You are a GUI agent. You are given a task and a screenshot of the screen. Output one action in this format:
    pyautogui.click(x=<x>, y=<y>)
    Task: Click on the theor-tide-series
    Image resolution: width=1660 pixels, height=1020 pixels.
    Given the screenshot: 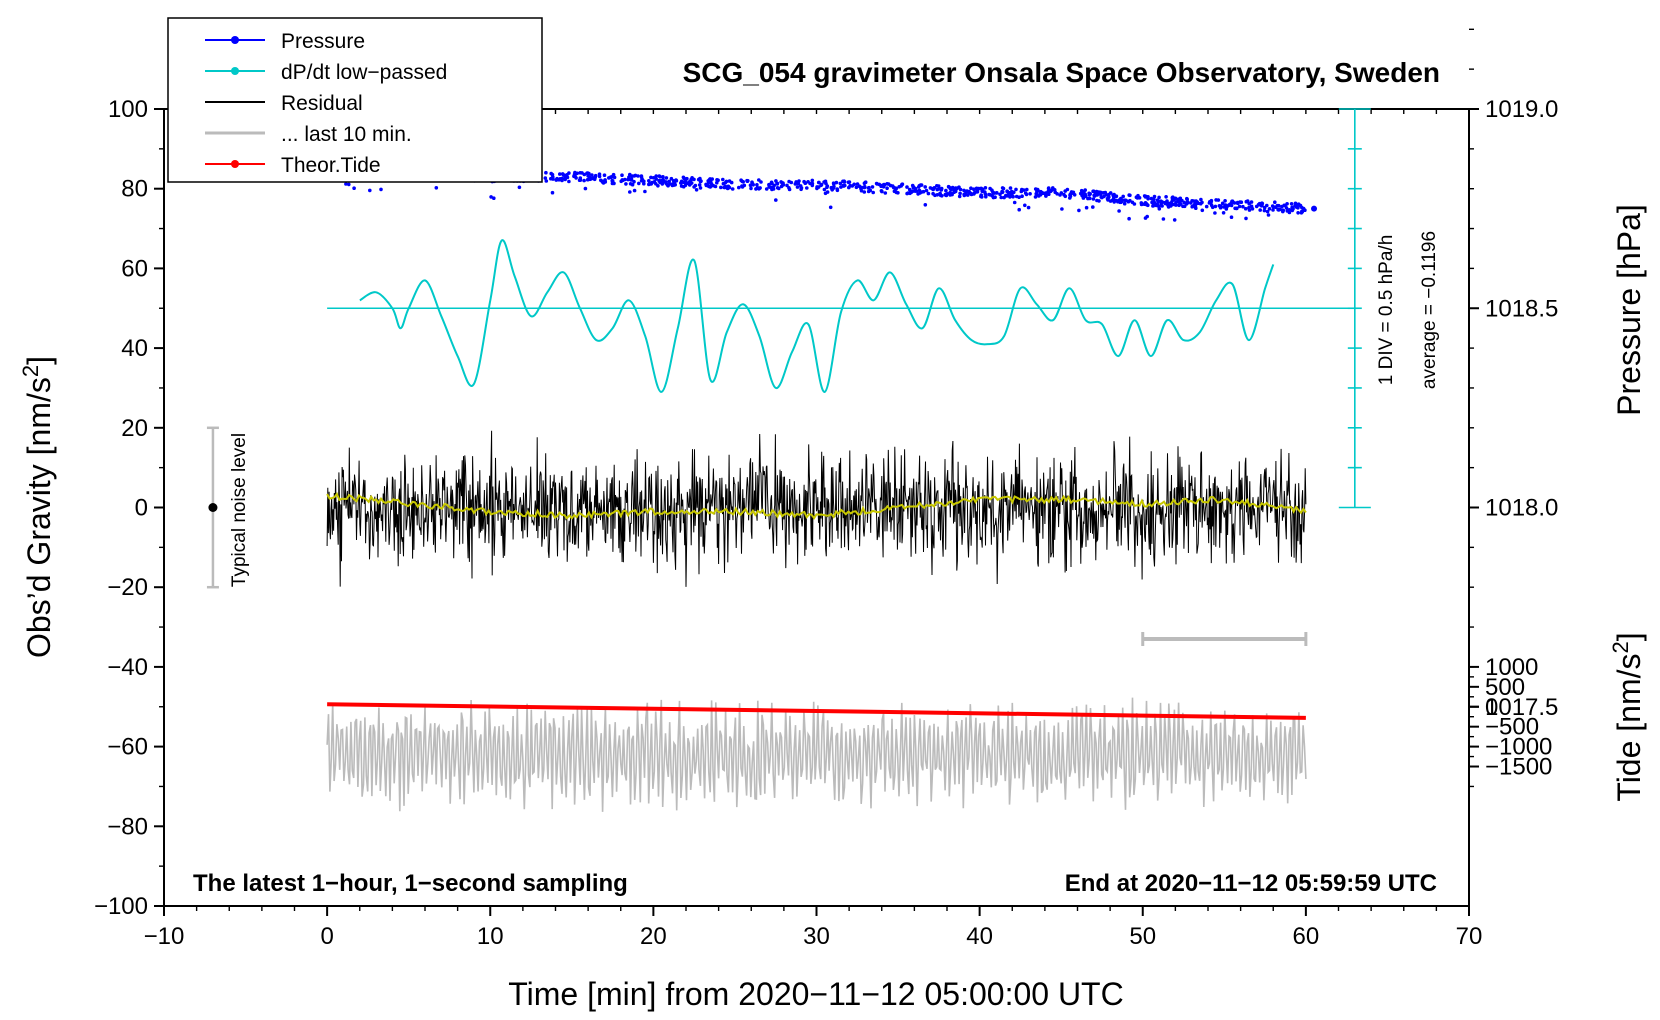 What is the action you would take?
    pyautogui.click(x=816, y=711)
    